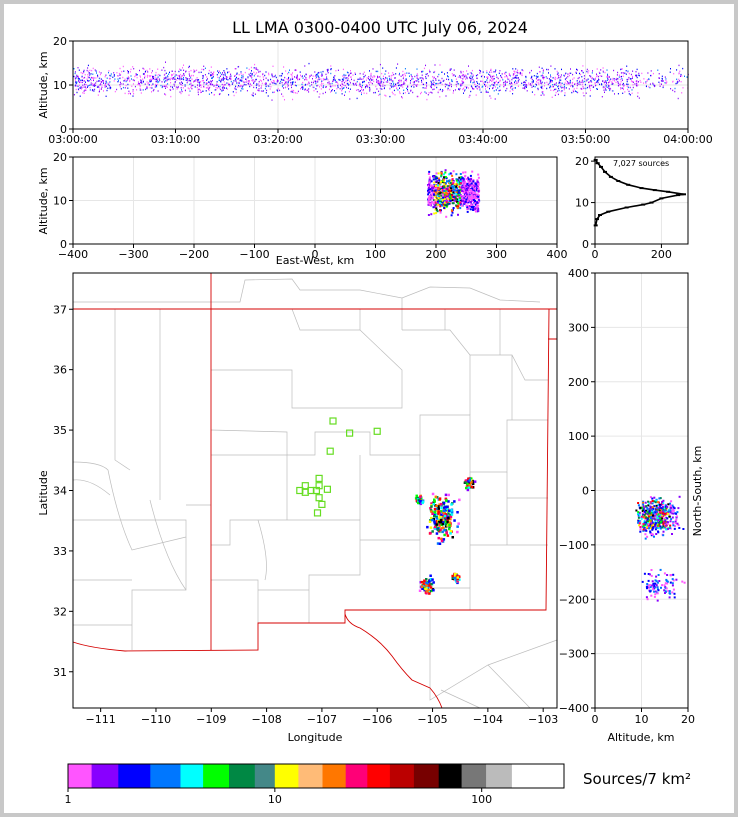  I want to click on lma-station-marker, so click(319, 498).